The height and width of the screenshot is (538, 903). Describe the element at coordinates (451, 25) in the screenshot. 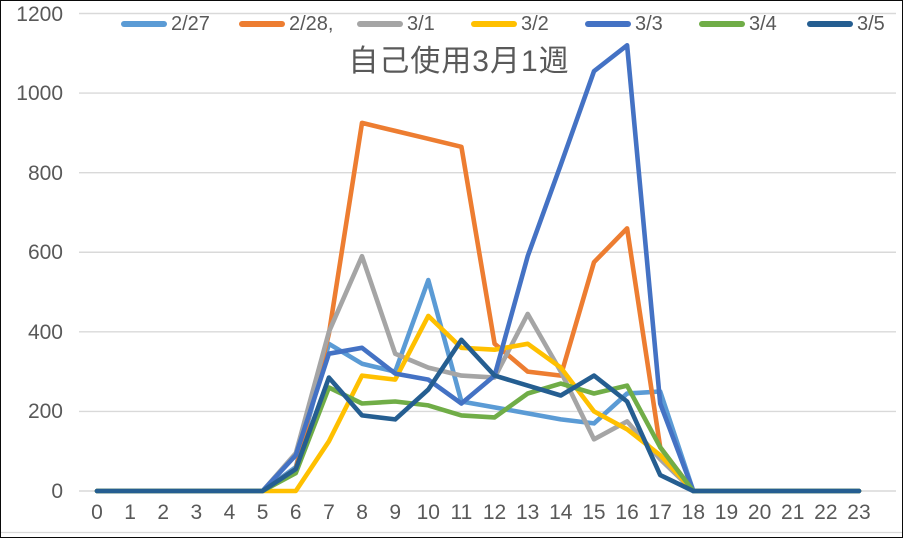

I see `legend: 2/27 2/28, 3/1 3/2 3/3 3/4 3/5` at that location.